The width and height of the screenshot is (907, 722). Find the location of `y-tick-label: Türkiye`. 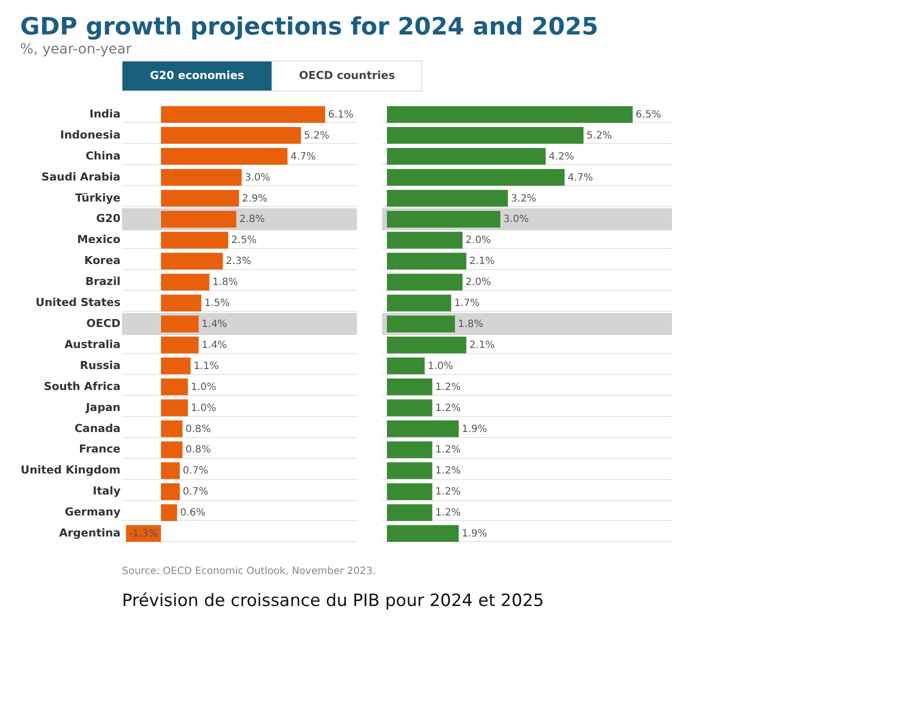

y-tick-label: Türkiye is located at coordinates (97, 197).